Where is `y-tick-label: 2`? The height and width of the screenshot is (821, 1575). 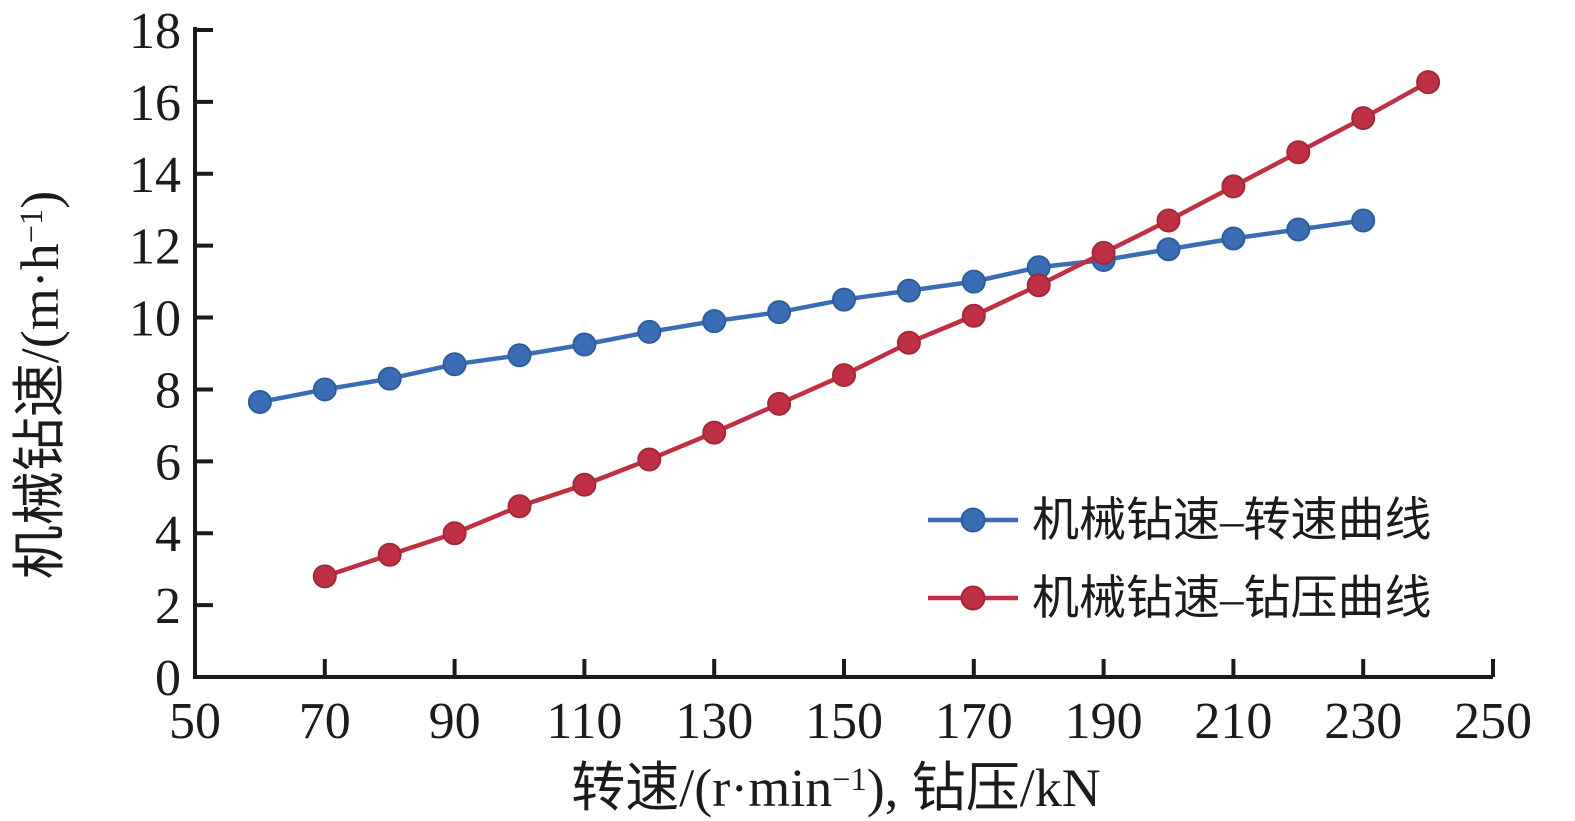 y-tick-label: 2 is located at coordinates (168, 606).